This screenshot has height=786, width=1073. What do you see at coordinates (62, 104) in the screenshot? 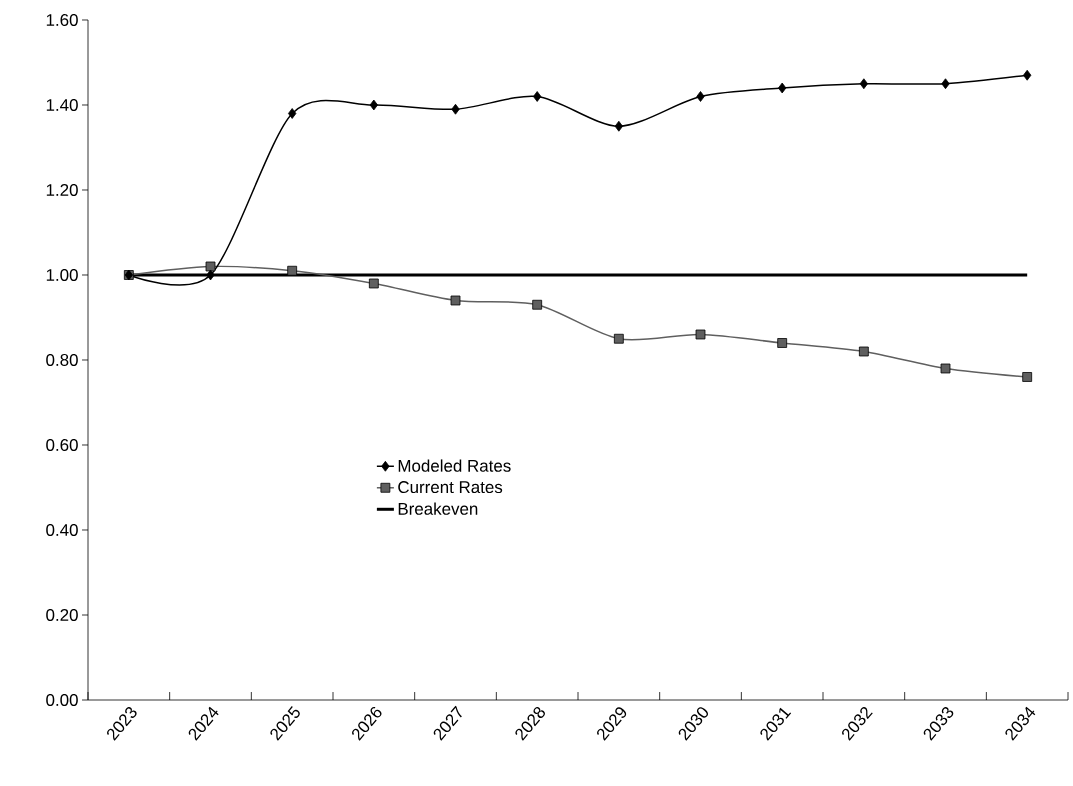
I see `y-tick-label: 1.40` at bounding box center [62, 104].